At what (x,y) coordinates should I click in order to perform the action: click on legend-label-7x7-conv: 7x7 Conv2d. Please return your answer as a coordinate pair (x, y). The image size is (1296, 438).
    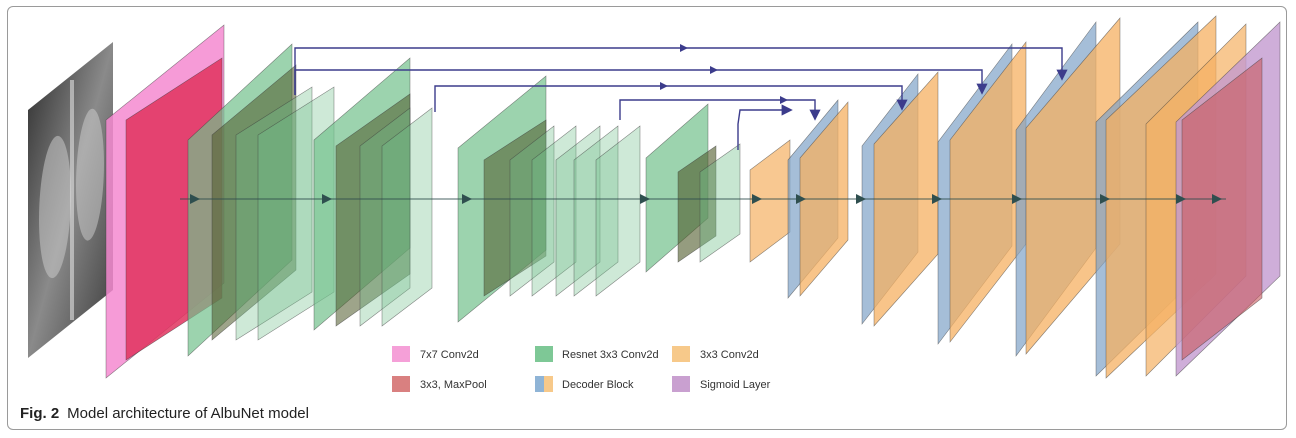
    Looking at the image, I should click on (449, 355).